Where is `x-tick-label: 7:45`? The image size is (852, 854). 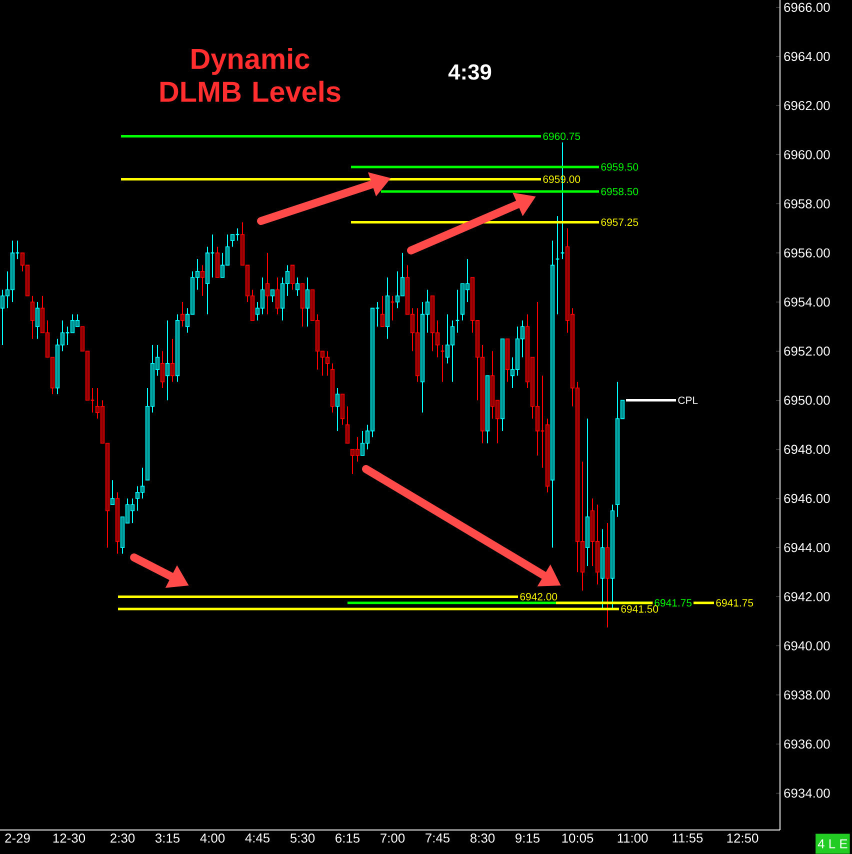 x-tick-label: 7:45 is located at coordinates (438, 838).